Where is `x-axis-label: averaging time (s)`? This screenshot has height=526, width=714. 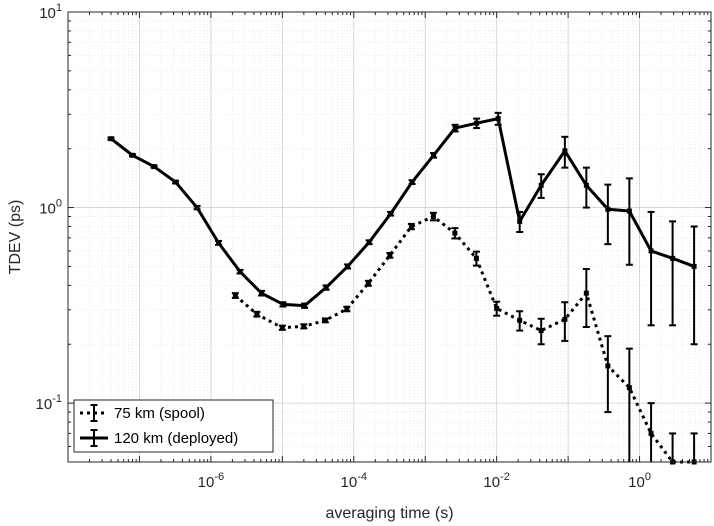 x-axis-label: averaging time (s) is located at coordinates (389, 513).